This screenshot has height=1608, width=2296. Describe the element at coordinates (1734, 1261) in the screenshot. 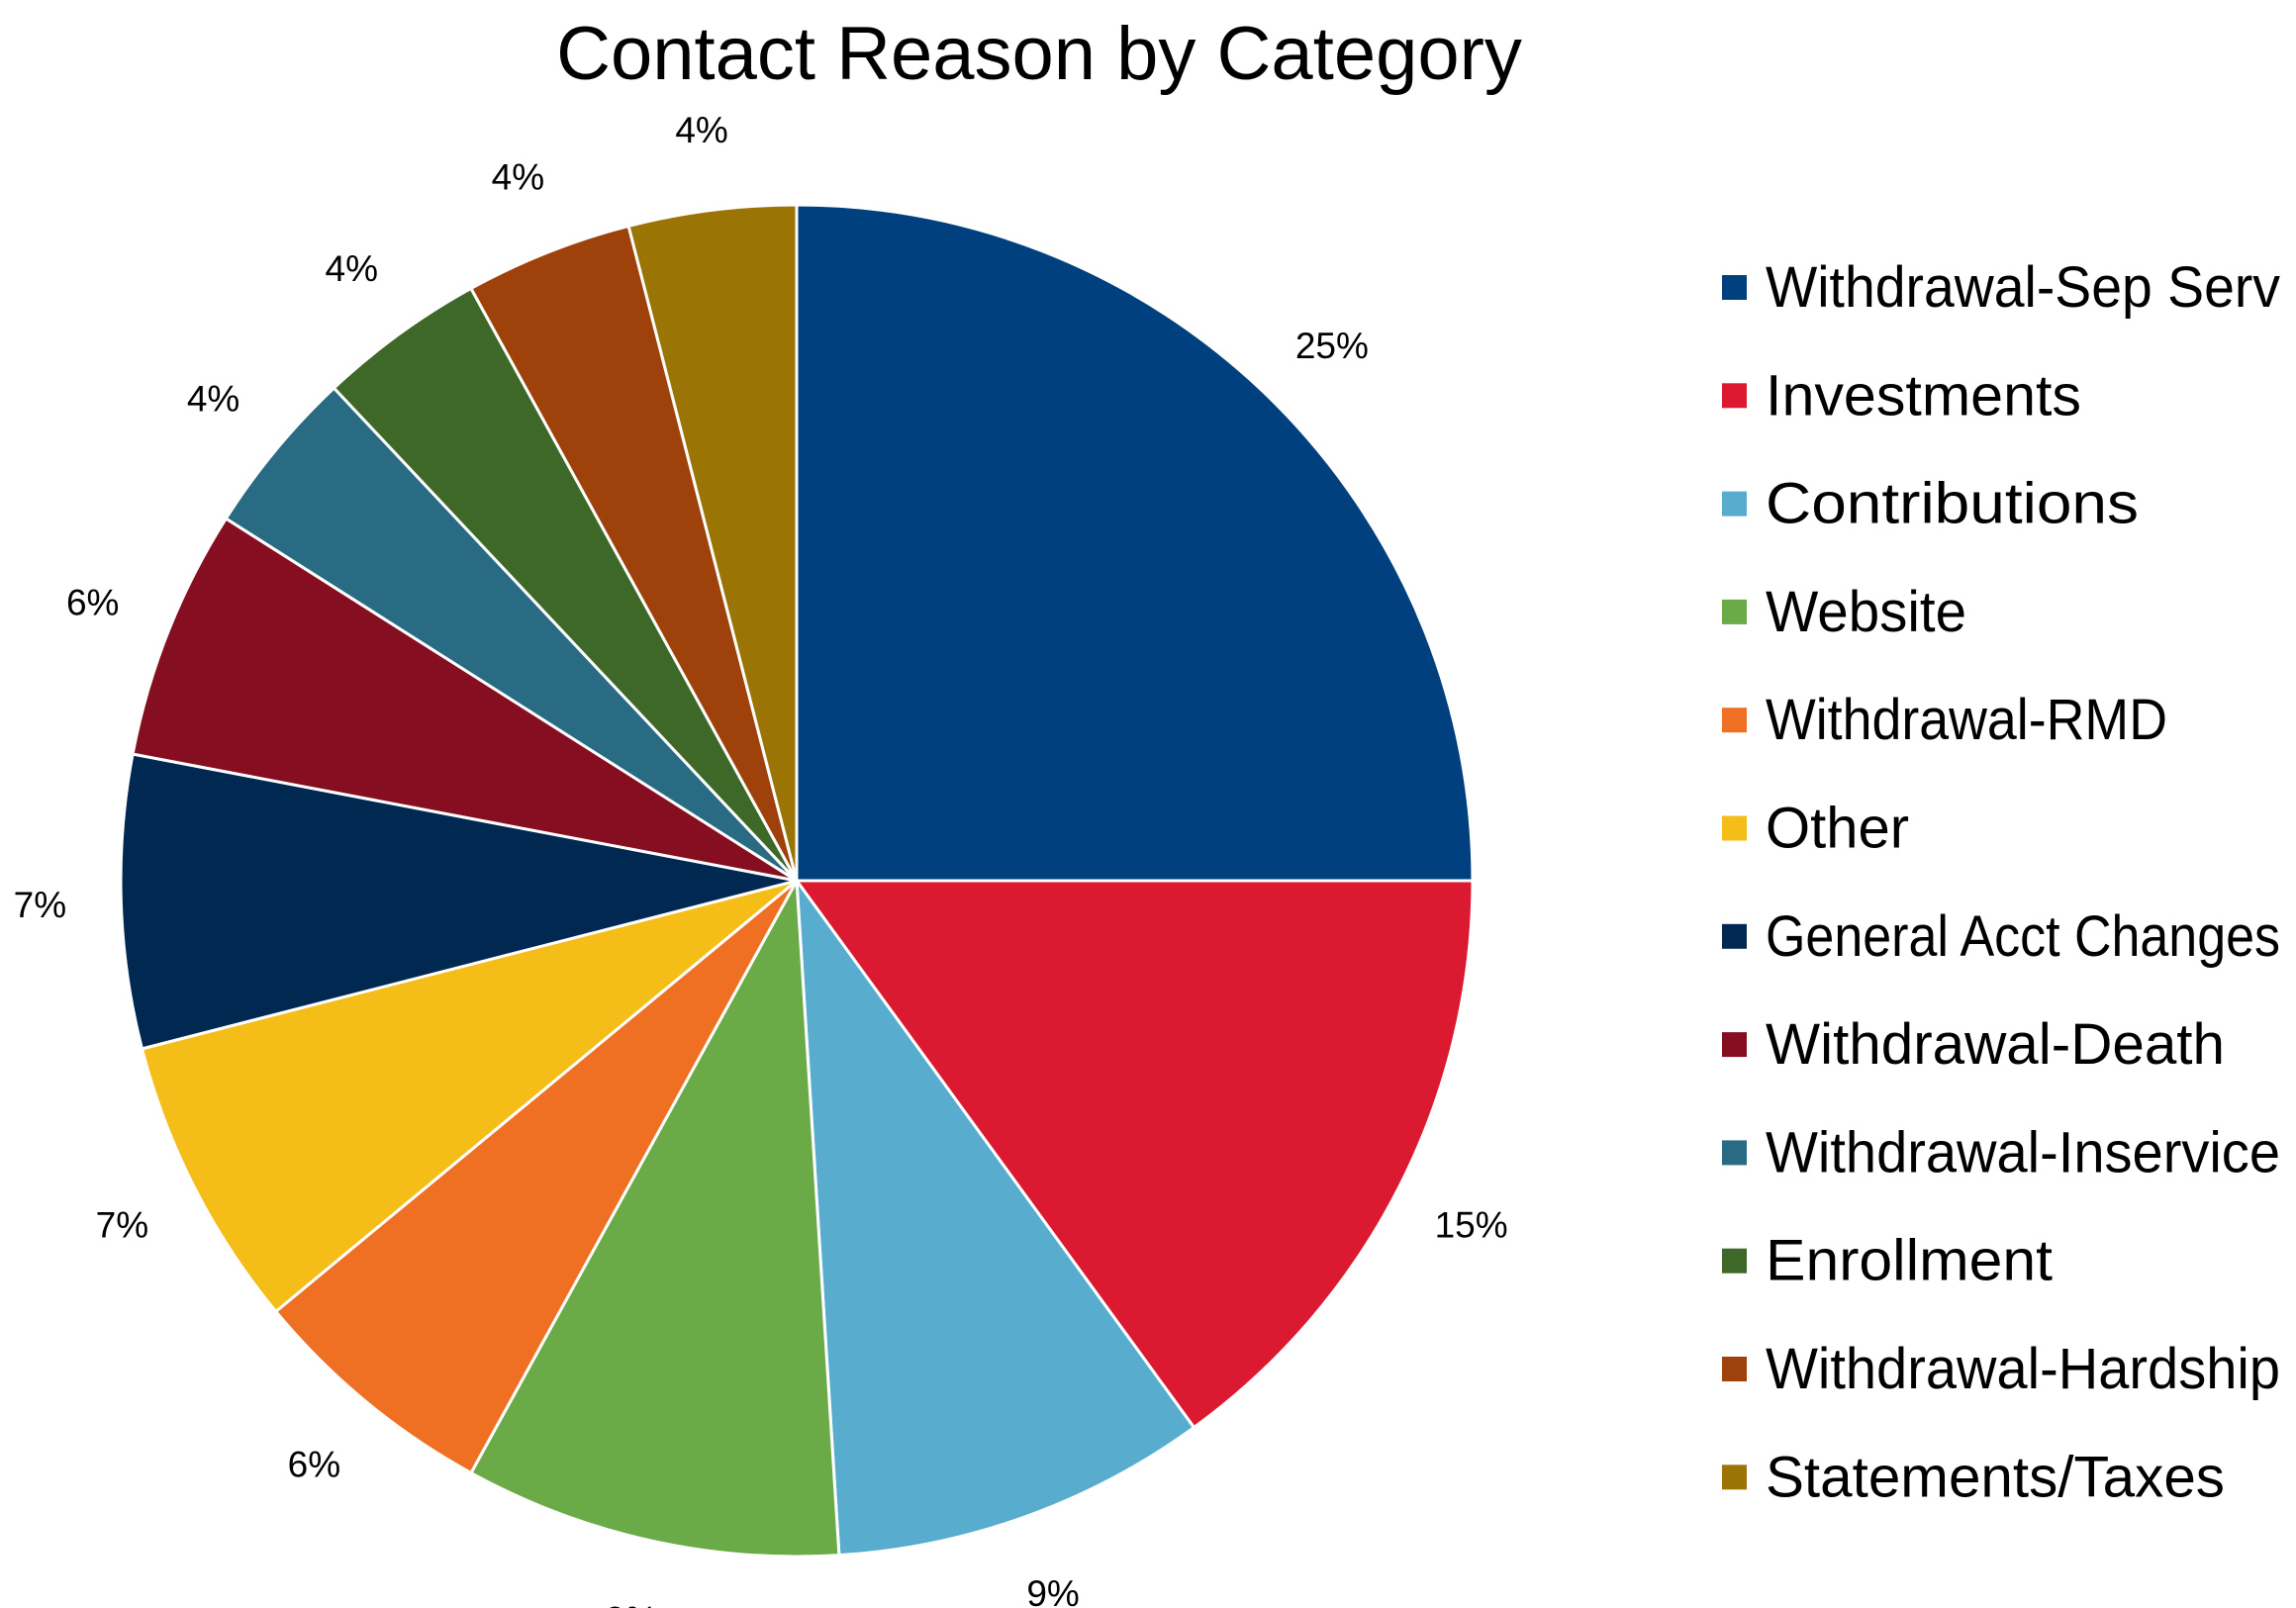

I see `legend-swatch-enrollment` at that location.